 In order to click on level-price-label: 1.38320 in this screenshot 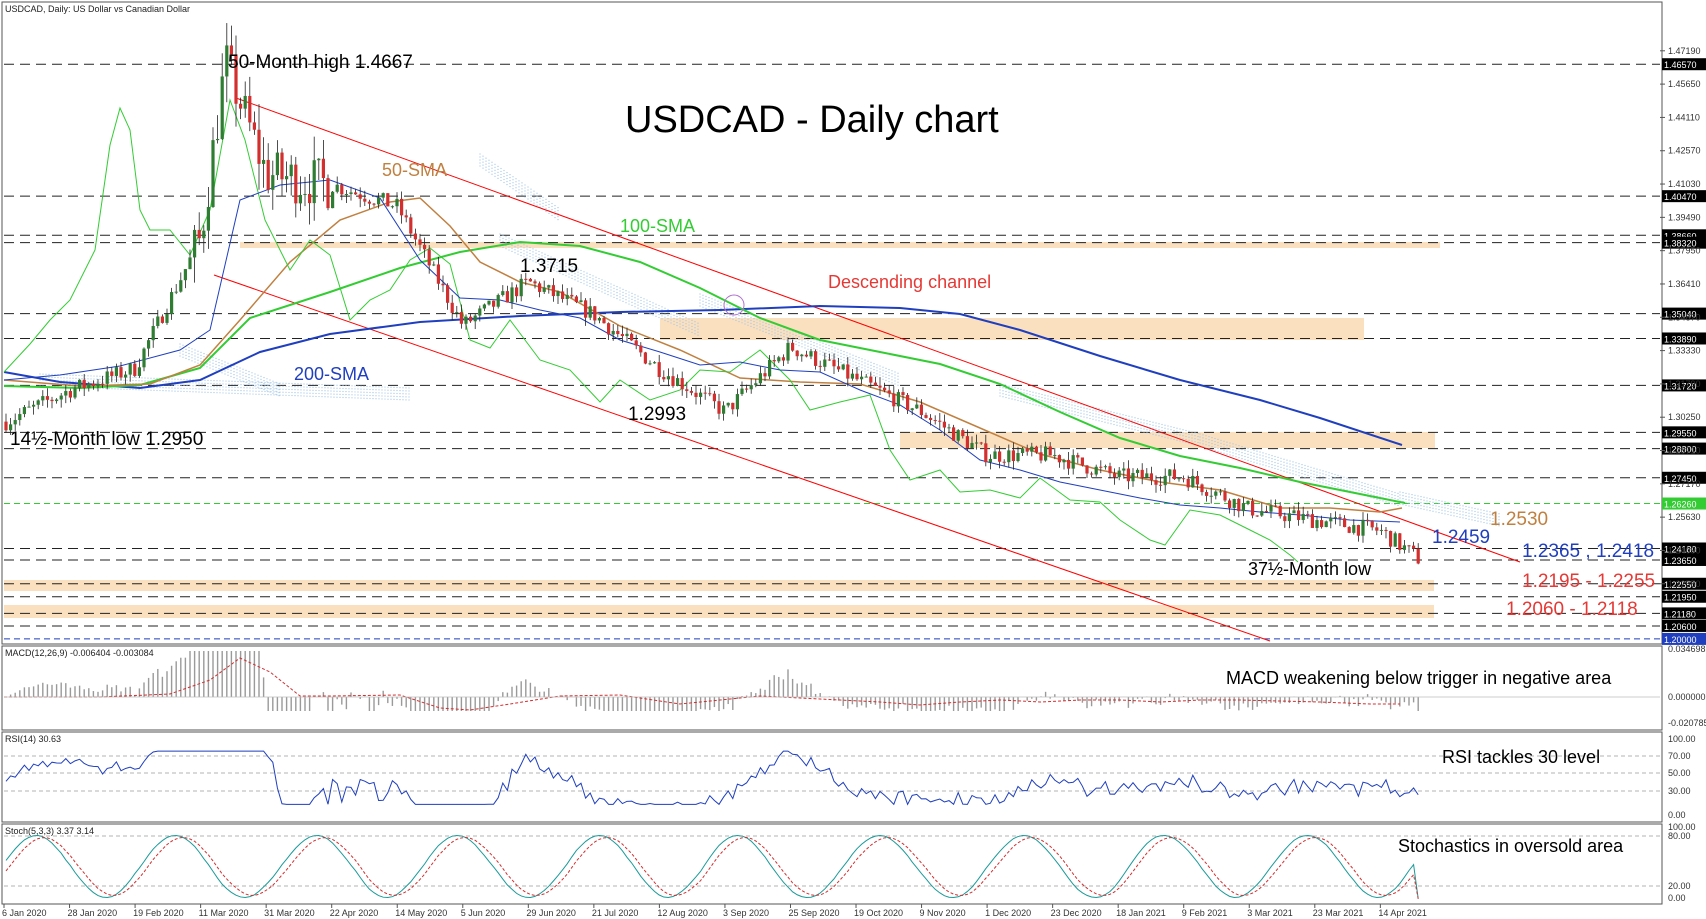, I will do `click(1680, 244)`.